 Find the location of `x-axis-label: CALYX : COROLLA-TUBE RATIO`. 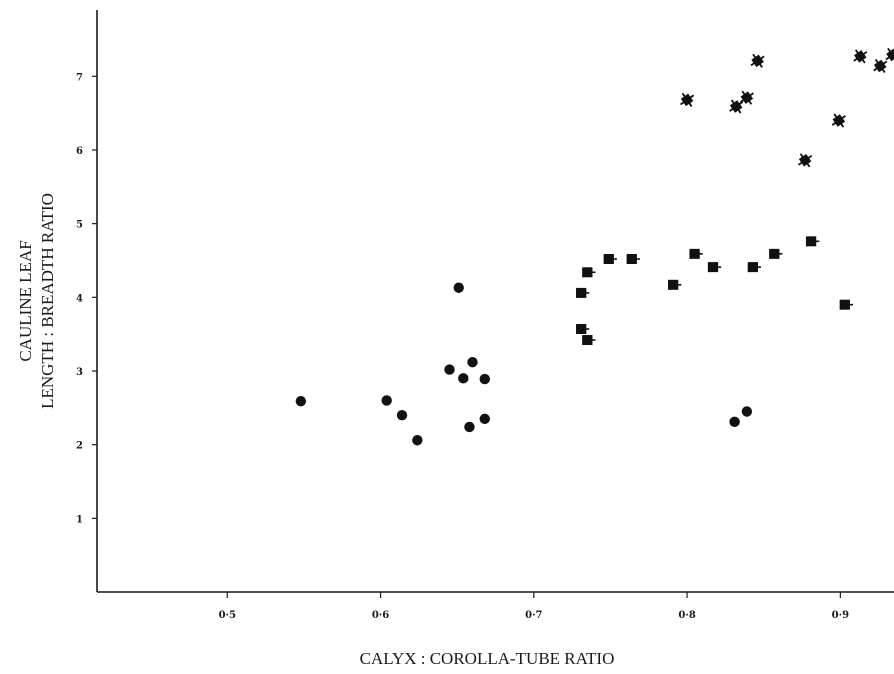

x-axis-label: CALYX : COROLLA-TUBE RATIO is located at coordinates (487, 658).